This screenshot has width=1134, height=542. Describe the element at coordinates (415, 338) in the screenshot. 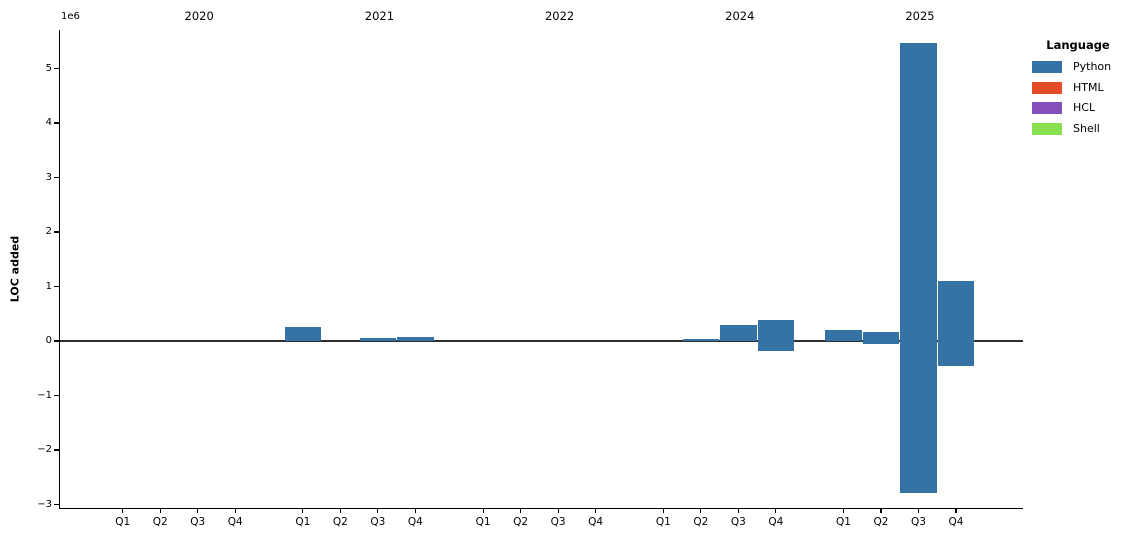

I see `bar-python-2021-Q4` at that location.